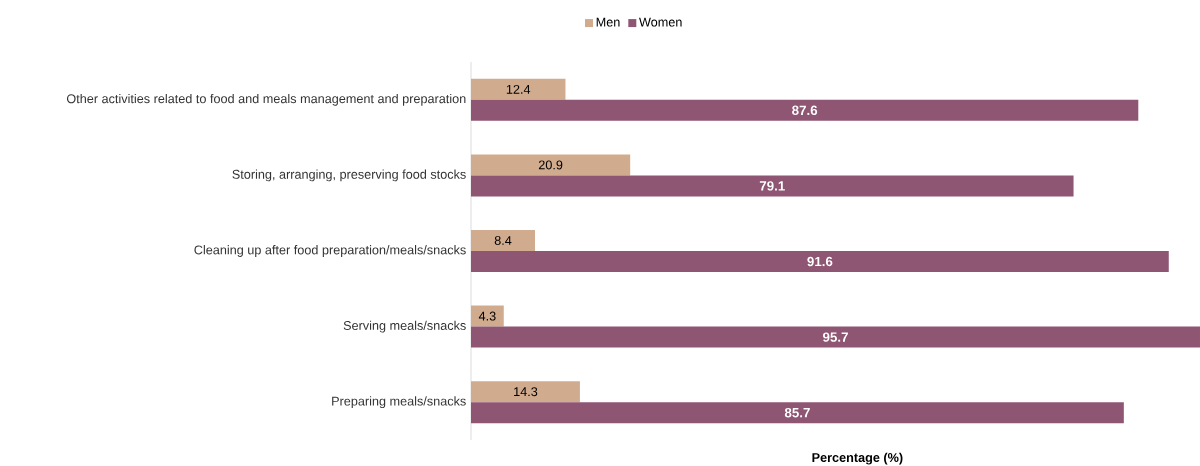  What do you see at coordinates (857, 458) in the screenshot?
I see `x-axis-title: Percentage (%)` at bounding box center [857, 458].